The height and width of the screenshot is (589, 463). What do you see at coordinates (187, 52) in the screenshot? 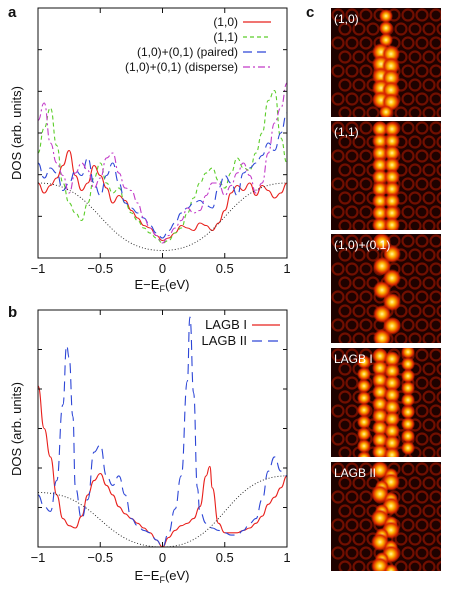
I see `chart-a-legend-label: (1,0)+(0,1) (paired)` at bounding box center [187, 52].